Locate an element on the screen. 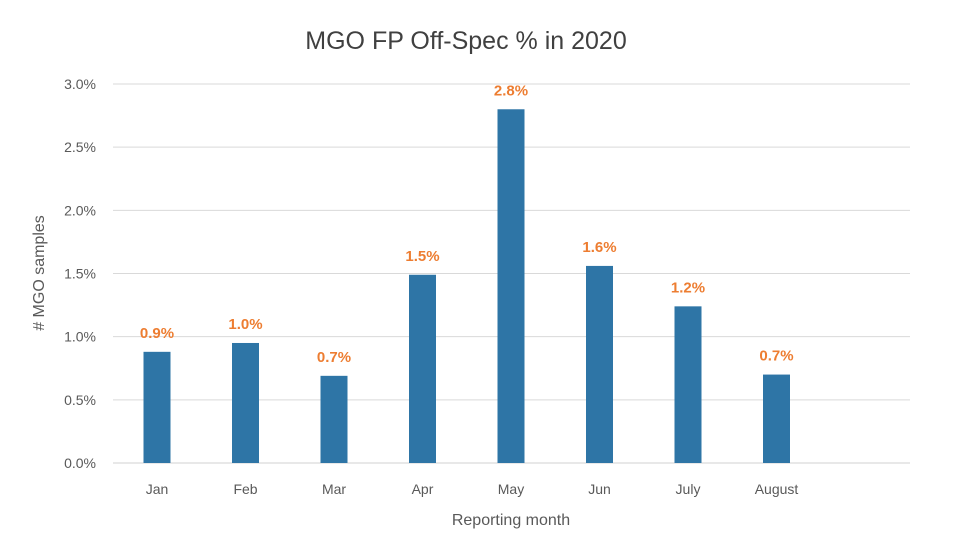  bar-mar is located at coordinates (334, 419).